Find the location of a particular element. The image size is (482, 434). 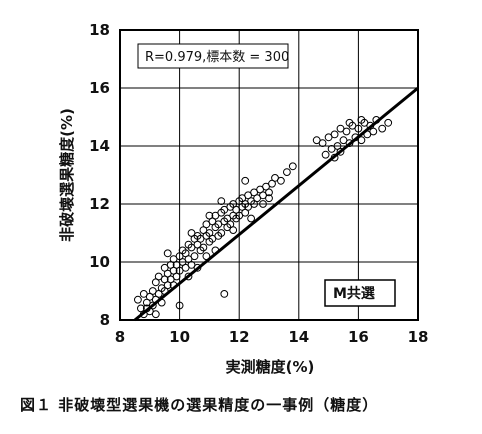

y-tick-label: 8 is located at coordinates (105, 320).